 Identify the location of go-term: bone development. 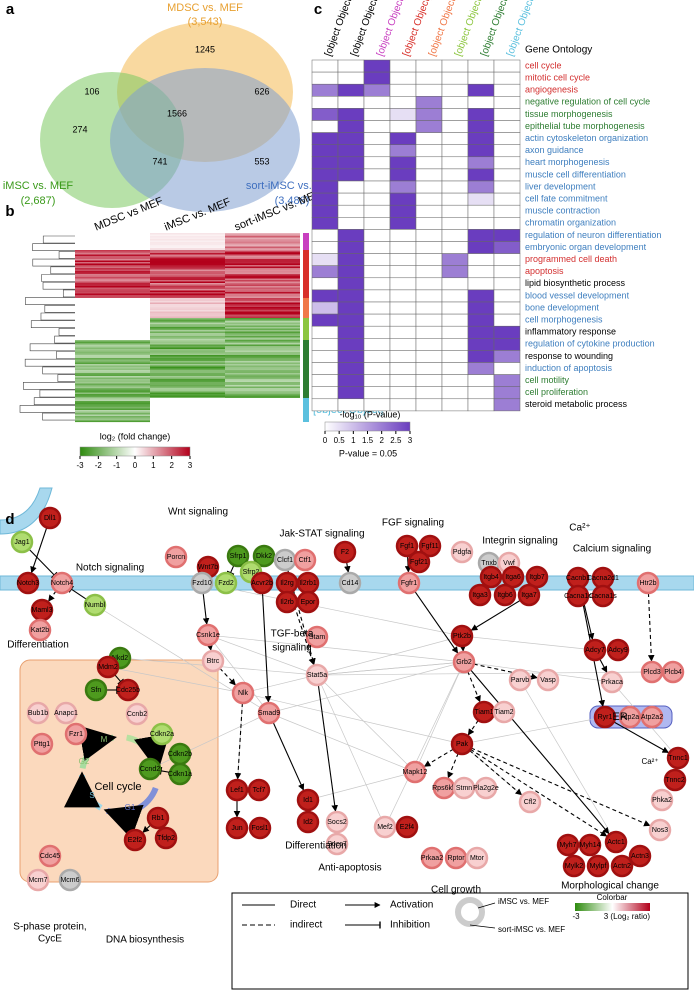
(562, 307).